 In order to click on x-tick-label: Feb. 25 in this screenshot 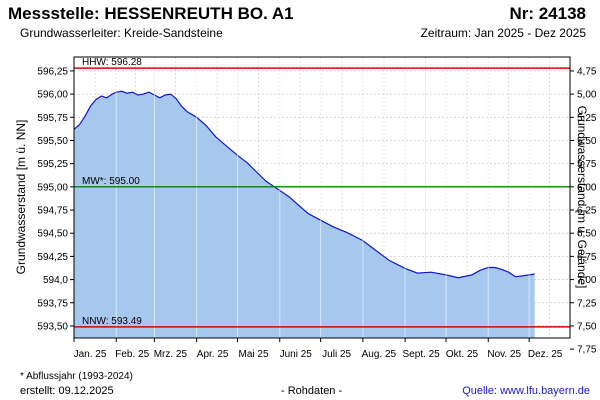, I will do `click(132, 354)`.